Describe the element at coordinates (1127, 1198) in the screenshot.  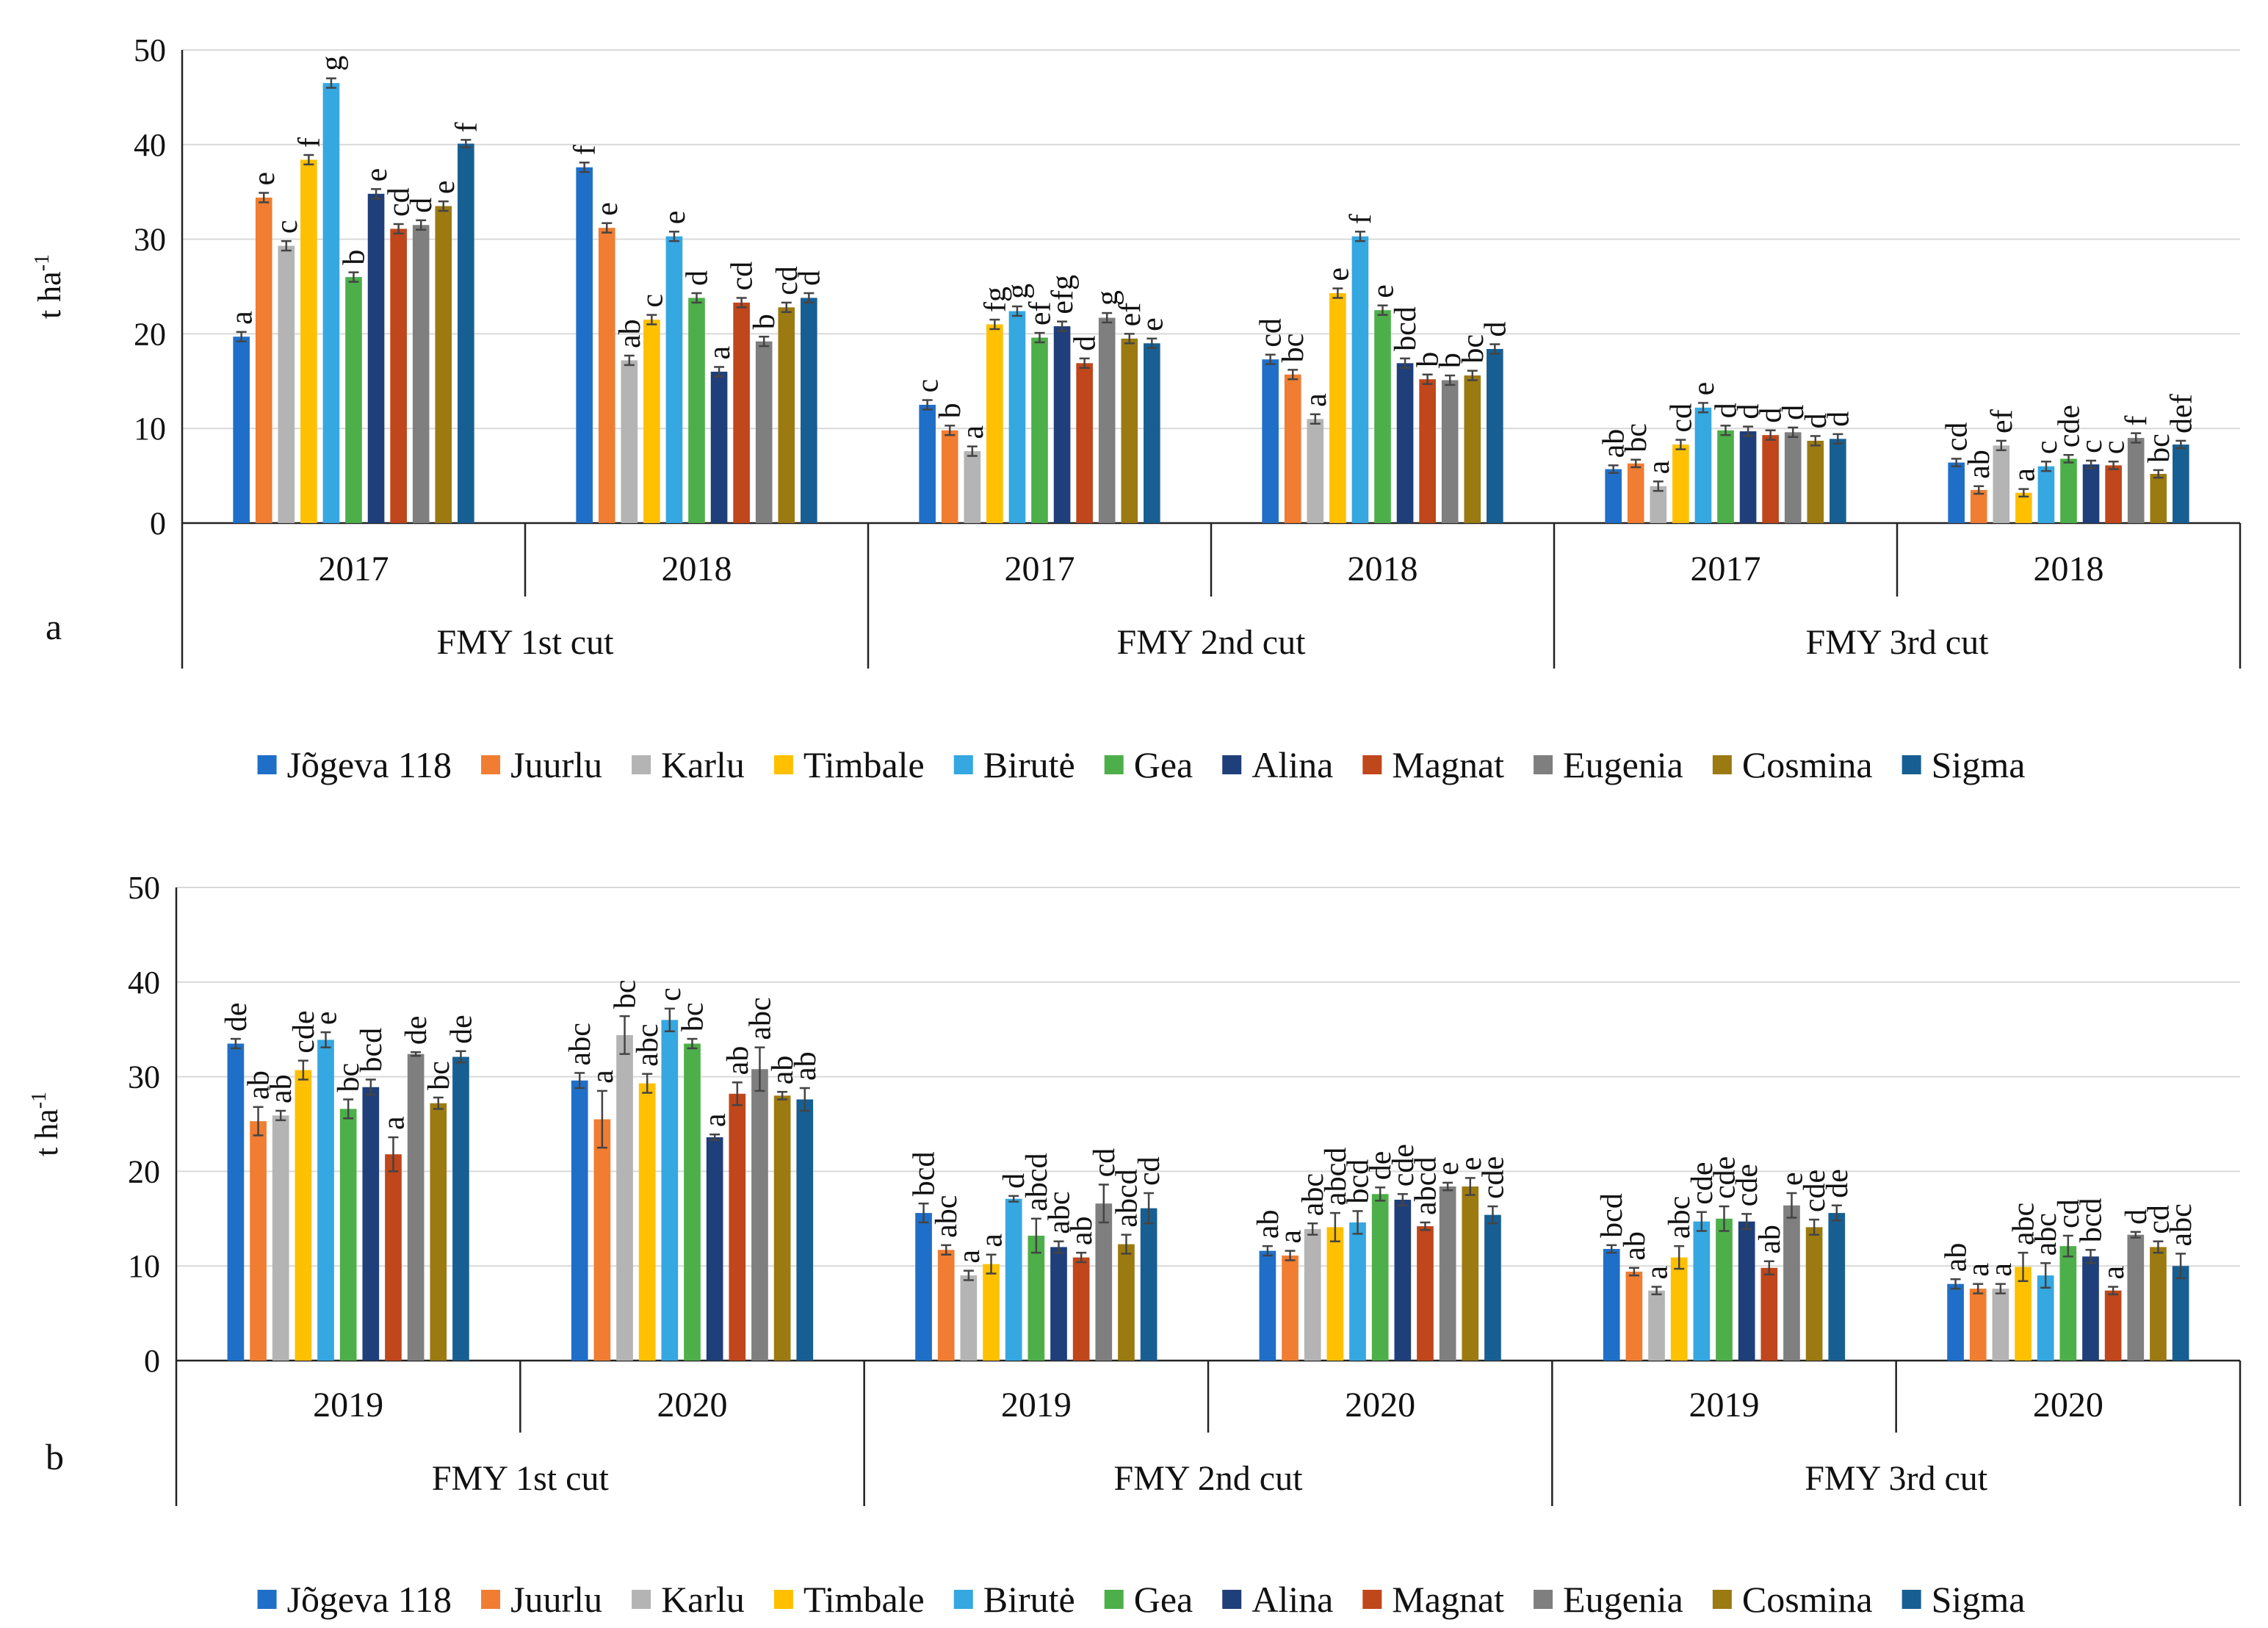
I see `significance-letter: abcd` at that location.